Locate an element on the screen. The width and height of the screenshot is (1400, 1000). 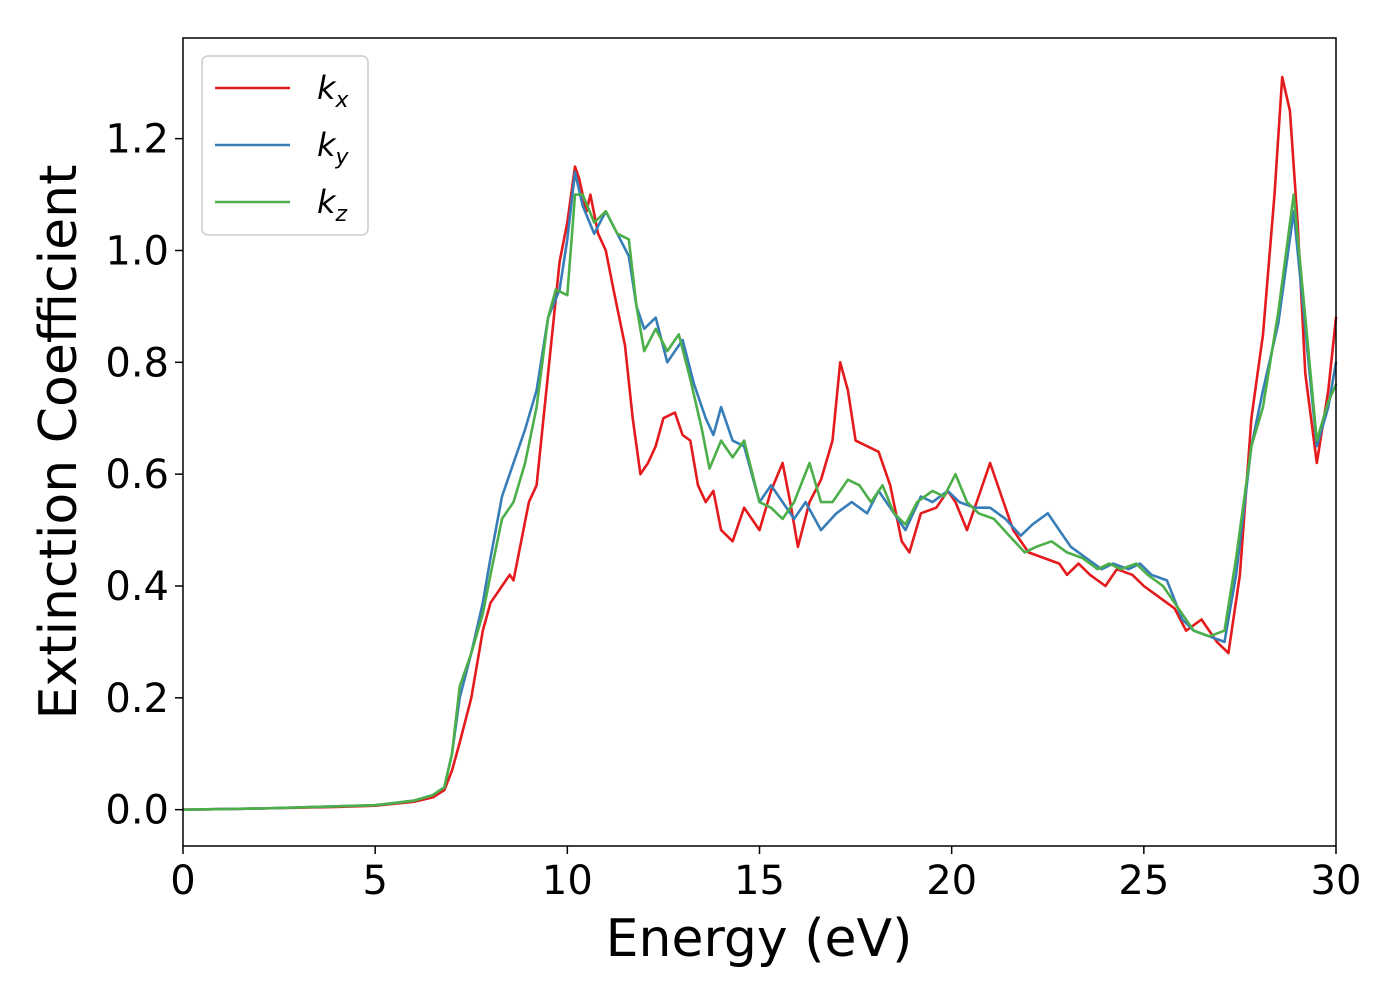
y-tick-label: 0.2 is located at coordinates (137, 699).